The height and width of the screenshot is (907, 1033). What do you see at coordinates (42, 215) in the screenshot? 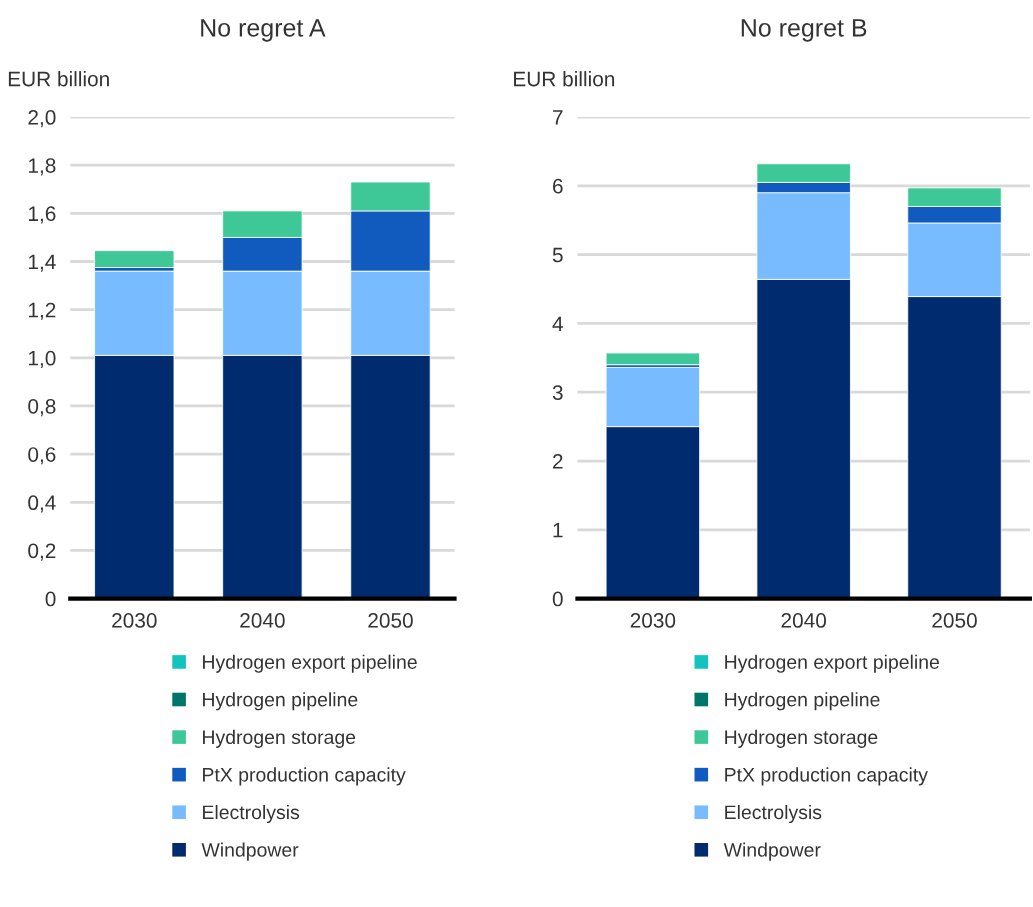
I see `y-tick-label: 1,6` at bounding box center [42, 215].